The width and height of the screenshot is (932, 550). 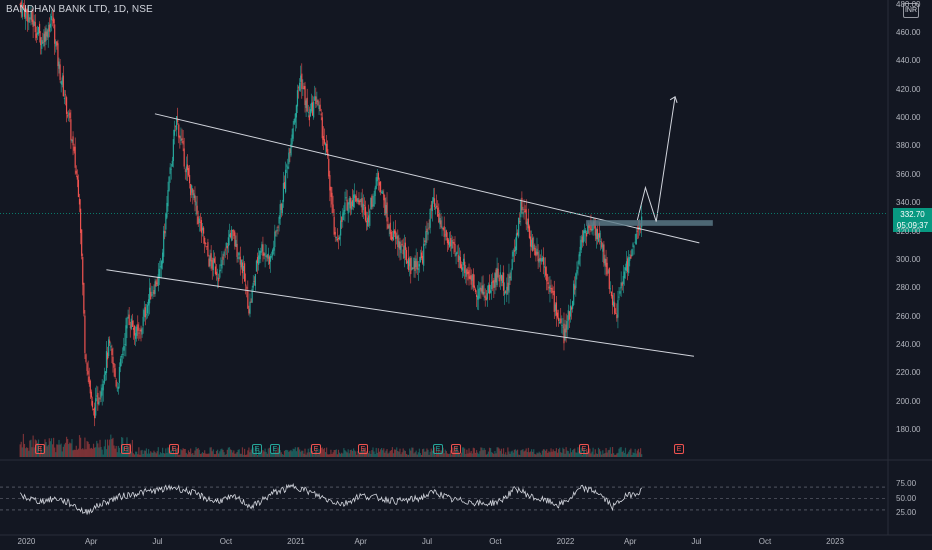 I want to click on symbol-title: BANDHAN BANK LTD, 1D, NSE, so click(x=79, y=9).